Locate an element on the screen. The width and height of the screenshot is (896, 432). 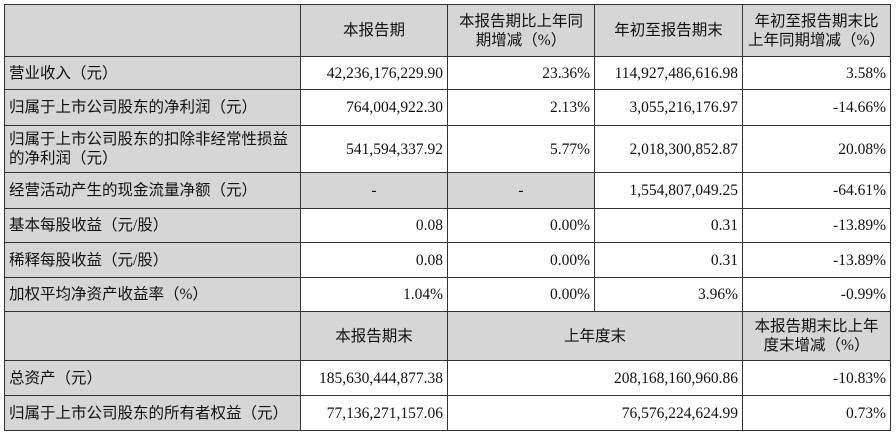
row-label: 稀释每股收益（元/股） is located at coordinates (152, 260).